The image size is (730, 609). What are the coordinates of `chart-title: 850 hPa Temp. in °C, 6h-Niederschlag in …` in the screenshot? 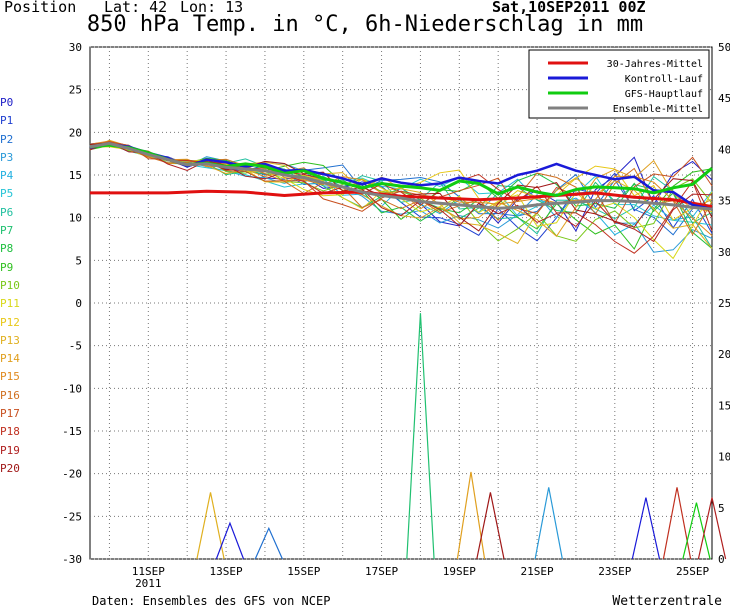 It's located at (365, 24).